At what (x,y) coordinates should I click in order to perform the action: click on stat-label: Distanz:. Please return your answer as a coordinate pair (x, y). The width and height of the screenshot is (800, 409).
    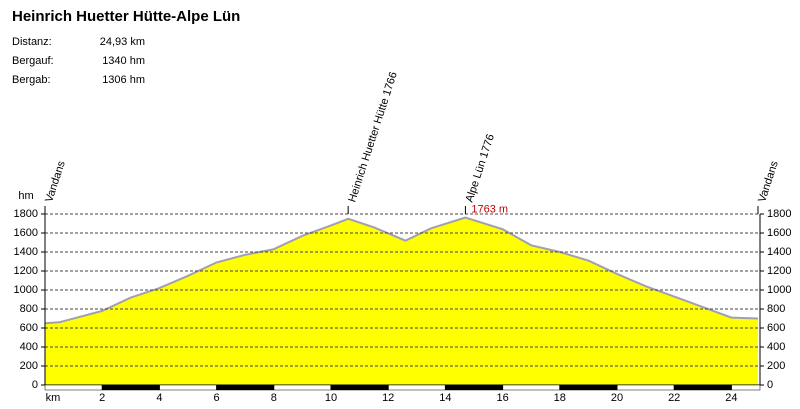
    Looking at the image, I should click on (32, 42).